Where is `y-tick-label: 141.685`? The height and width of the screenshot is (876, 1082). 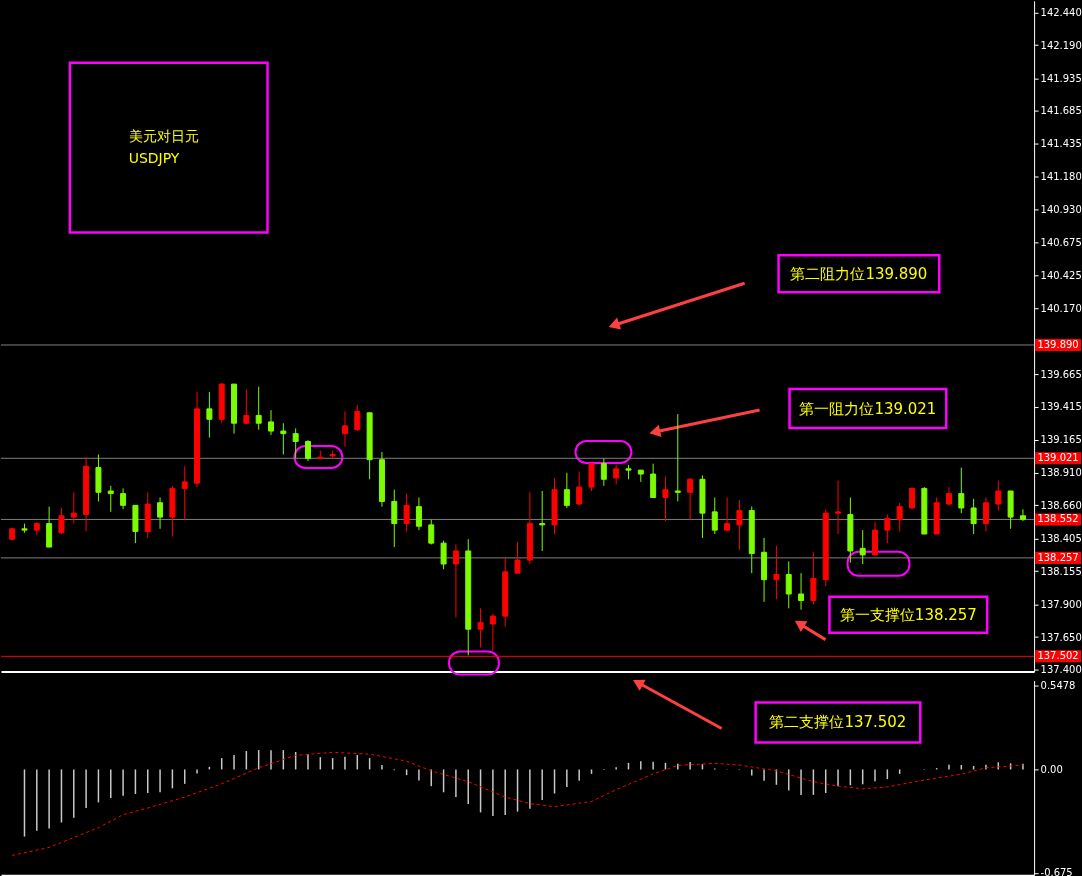
y-tick-label: 141.685 is located at coordinates (1061, 111).